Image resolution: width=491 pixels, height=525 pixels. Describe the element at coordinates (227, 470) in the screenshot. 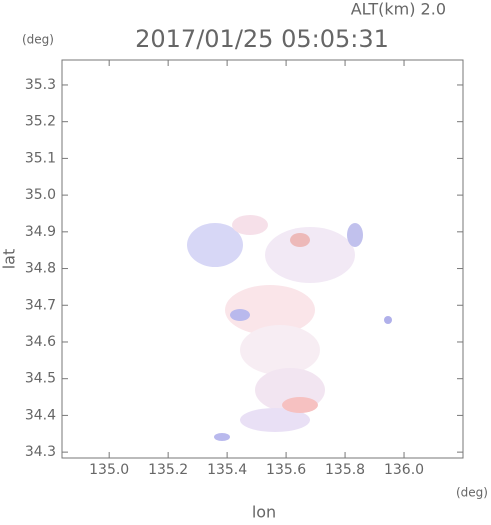

I see `x-tick-label: 135.4` at that location.